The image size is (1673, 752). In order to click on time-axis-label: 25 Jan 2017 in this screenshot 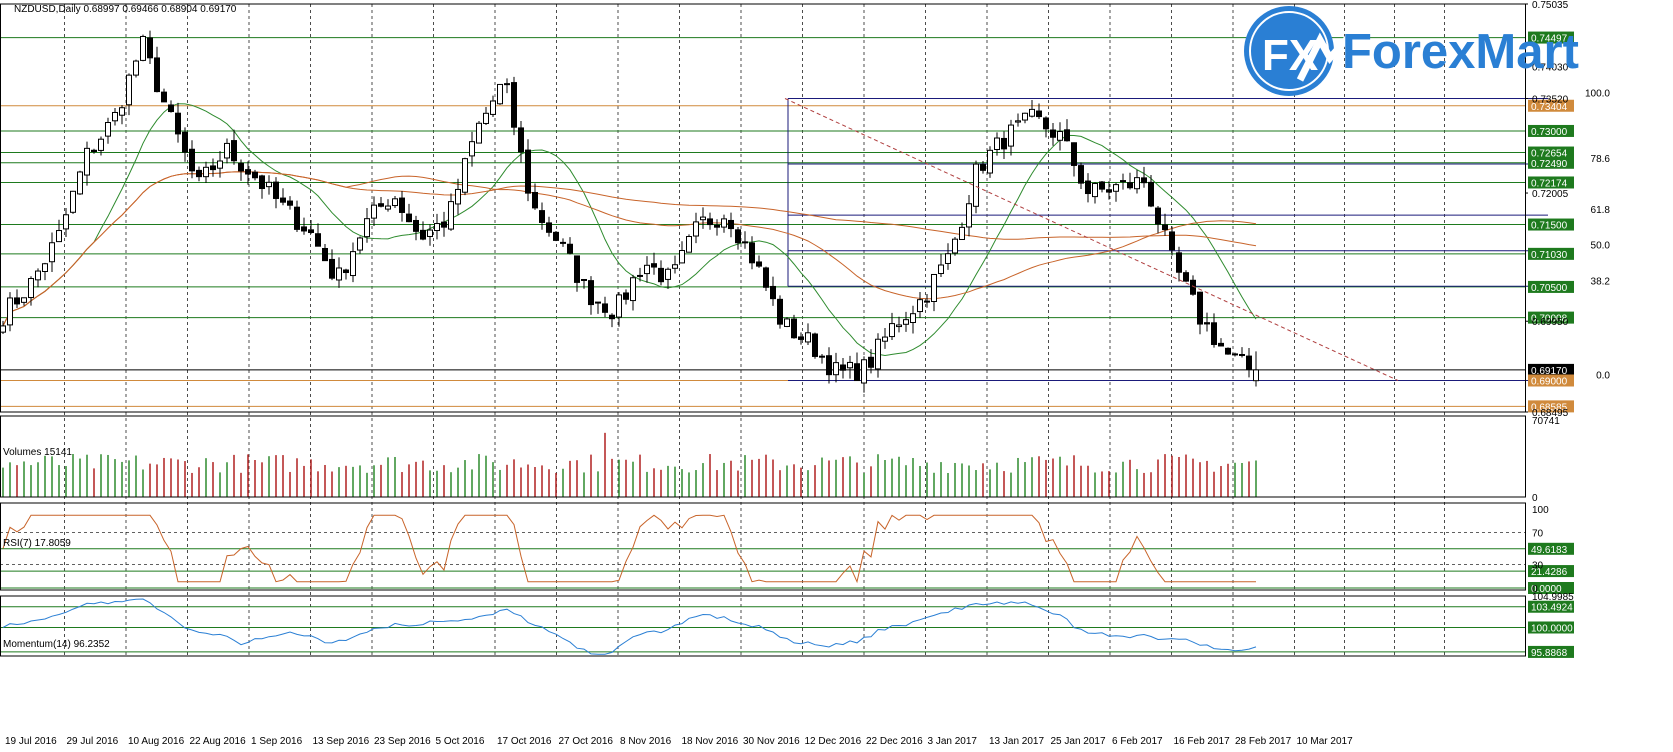, I will do `click(1078, 741)`.